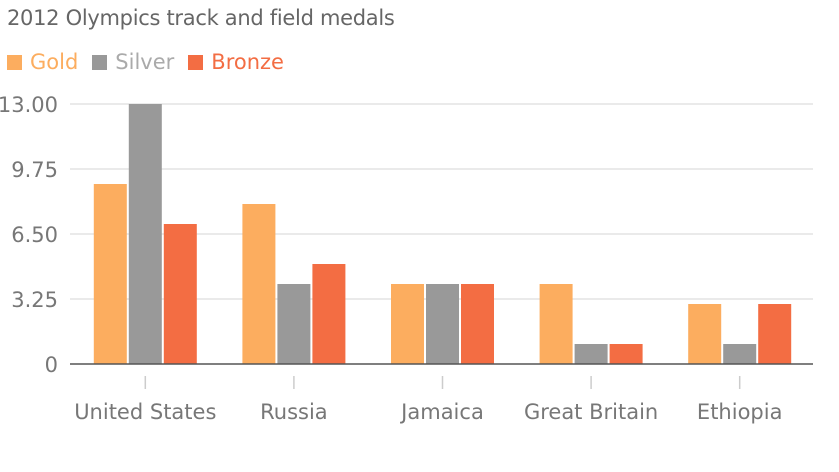 The height and width of the screenshot is (472, 839). Describe the element at coordinates (14, 62) in the screenshot. I see `legend-swatch-gold` at that location.